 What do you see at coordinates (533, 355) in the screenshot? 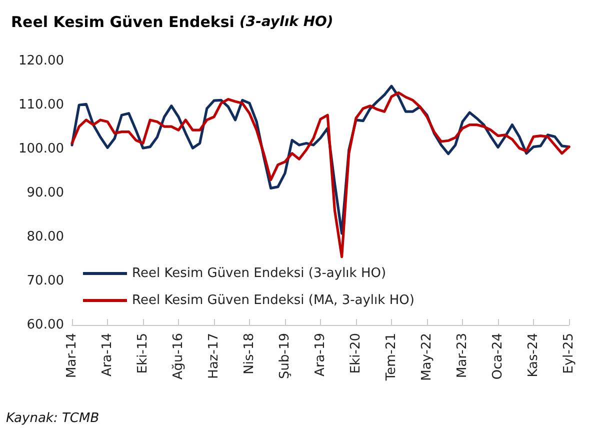
I see `x-tick-label: Kas-24` at bounding box center [533, 355].